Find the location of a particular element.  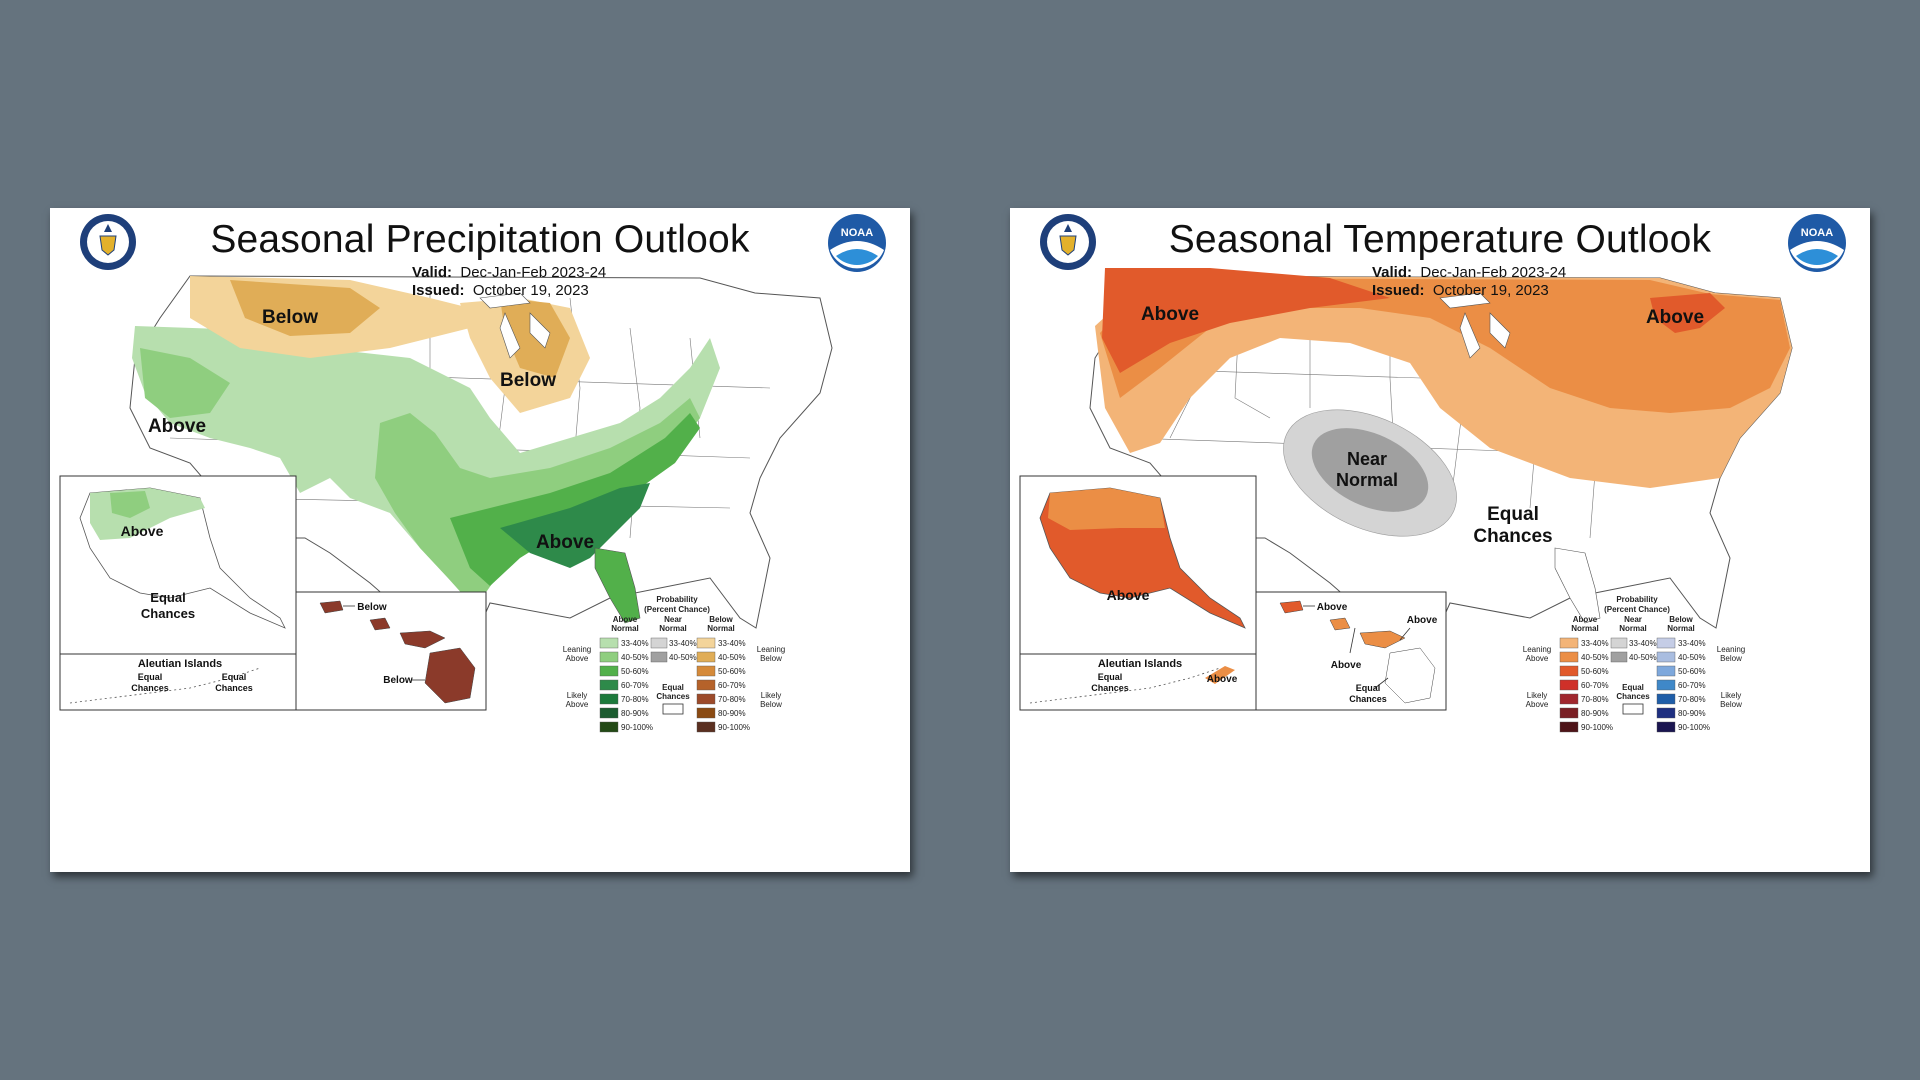

label-aleutian-title: Aleutian Islands is located at coordinates (1140, 664).